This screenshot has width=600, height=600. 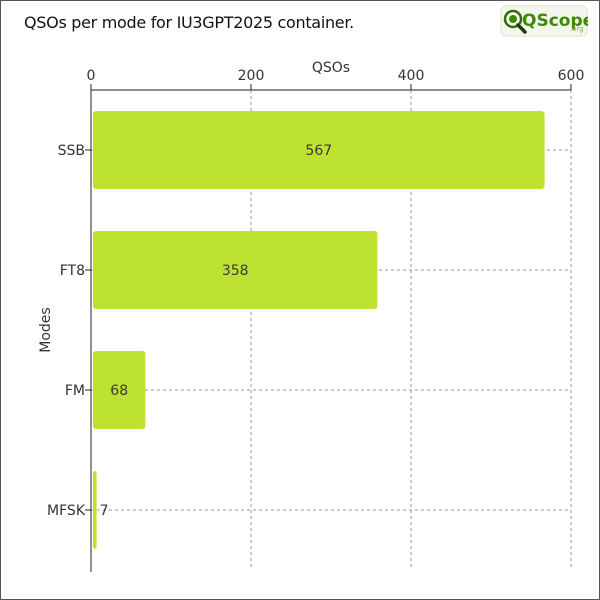 I want to click on bar-ft8, so click(x=235, y=270).